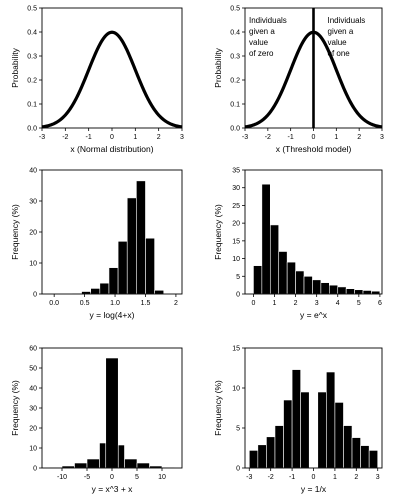 This screenshot has width=400, height=500. I want to click on y-tick-label: 35, so click(236, 171).